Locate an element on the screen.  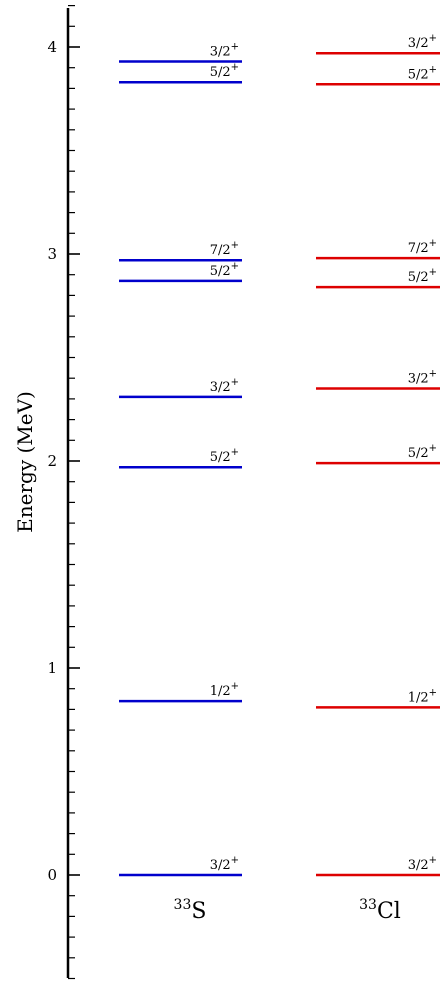
y-tick-label: 1 is located at coordinates (52, 668).